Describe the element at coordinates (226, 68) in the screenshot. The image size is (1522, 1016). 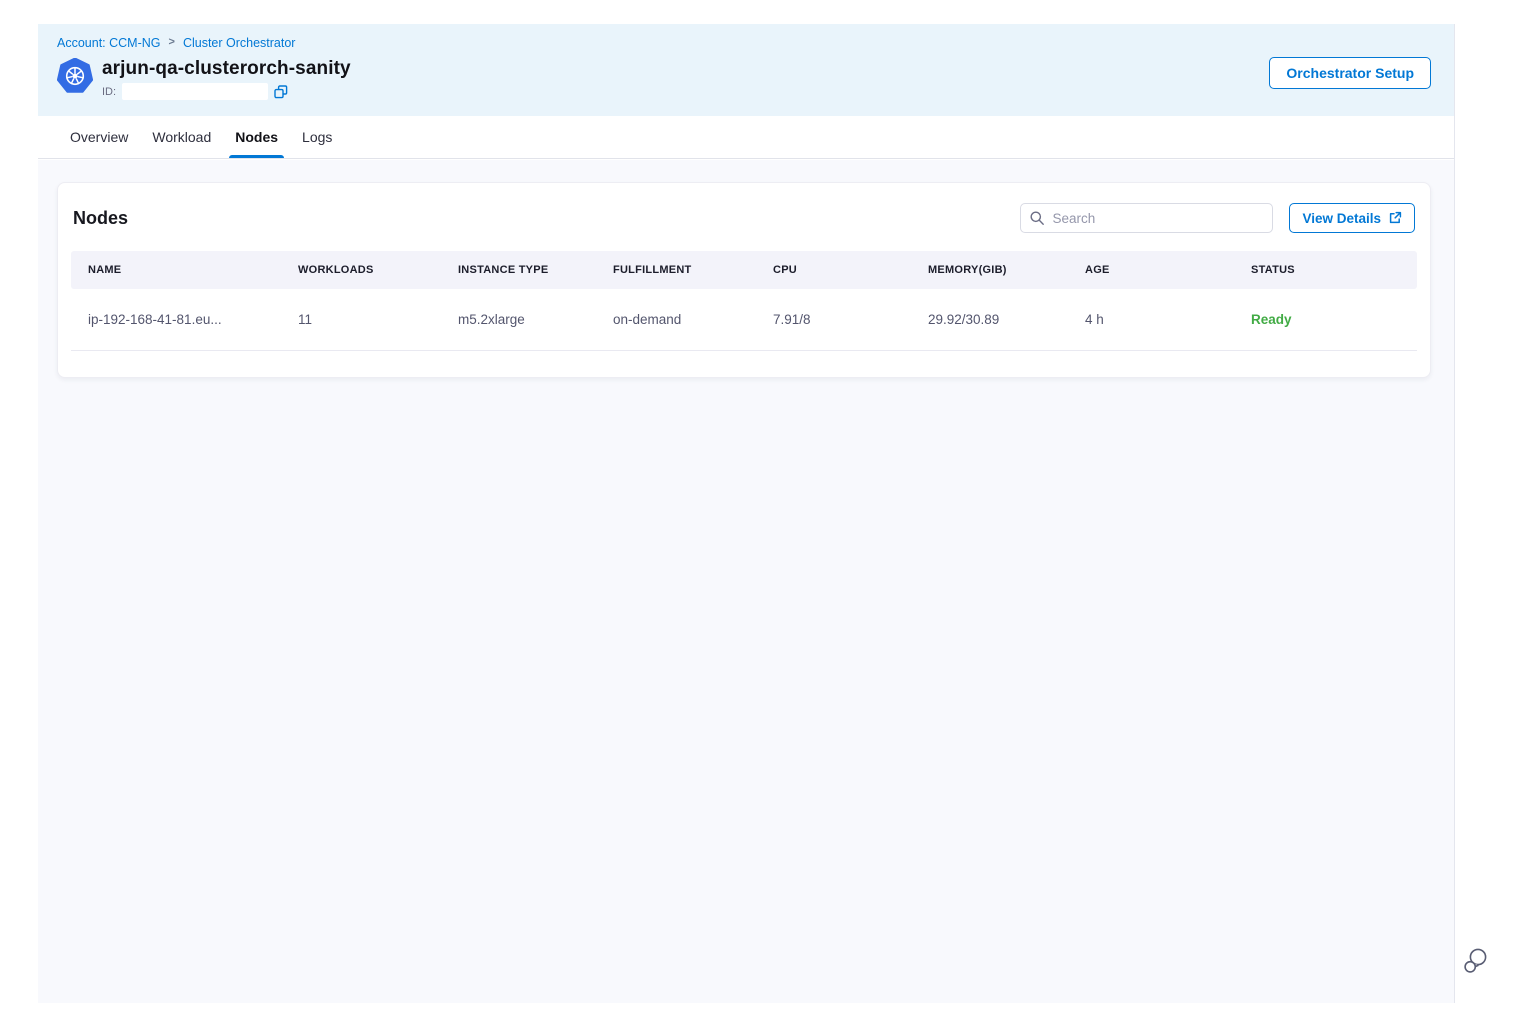
I see `page-title: arjun-qa-clusterorch-sanity` at that location.